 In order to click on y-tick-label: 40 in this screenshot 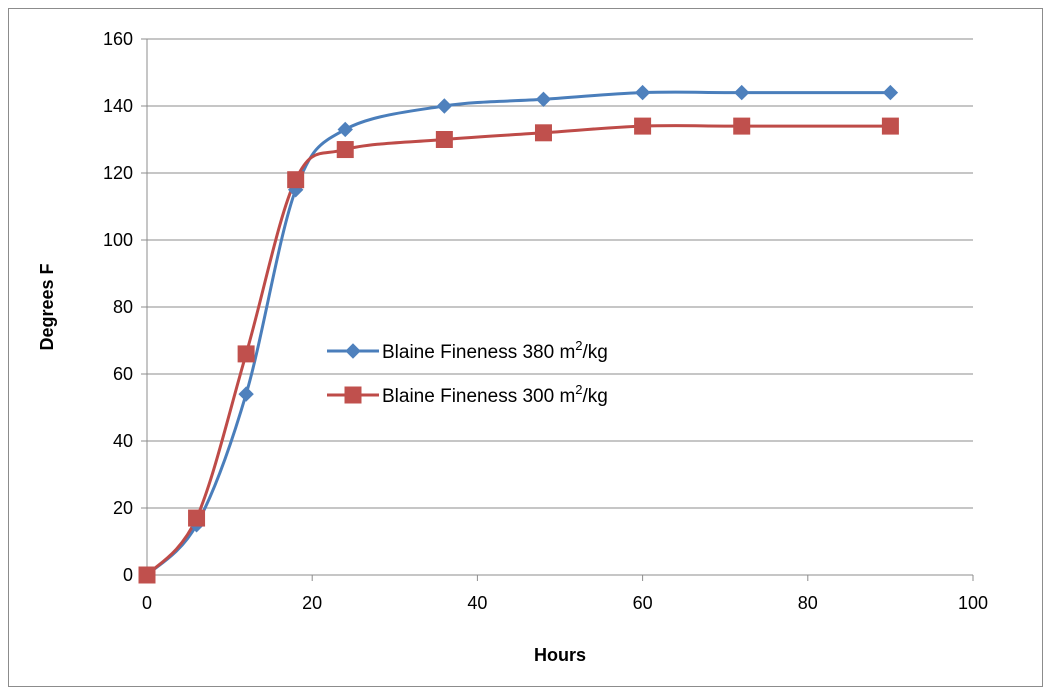, I will do `click(123, 441)`.